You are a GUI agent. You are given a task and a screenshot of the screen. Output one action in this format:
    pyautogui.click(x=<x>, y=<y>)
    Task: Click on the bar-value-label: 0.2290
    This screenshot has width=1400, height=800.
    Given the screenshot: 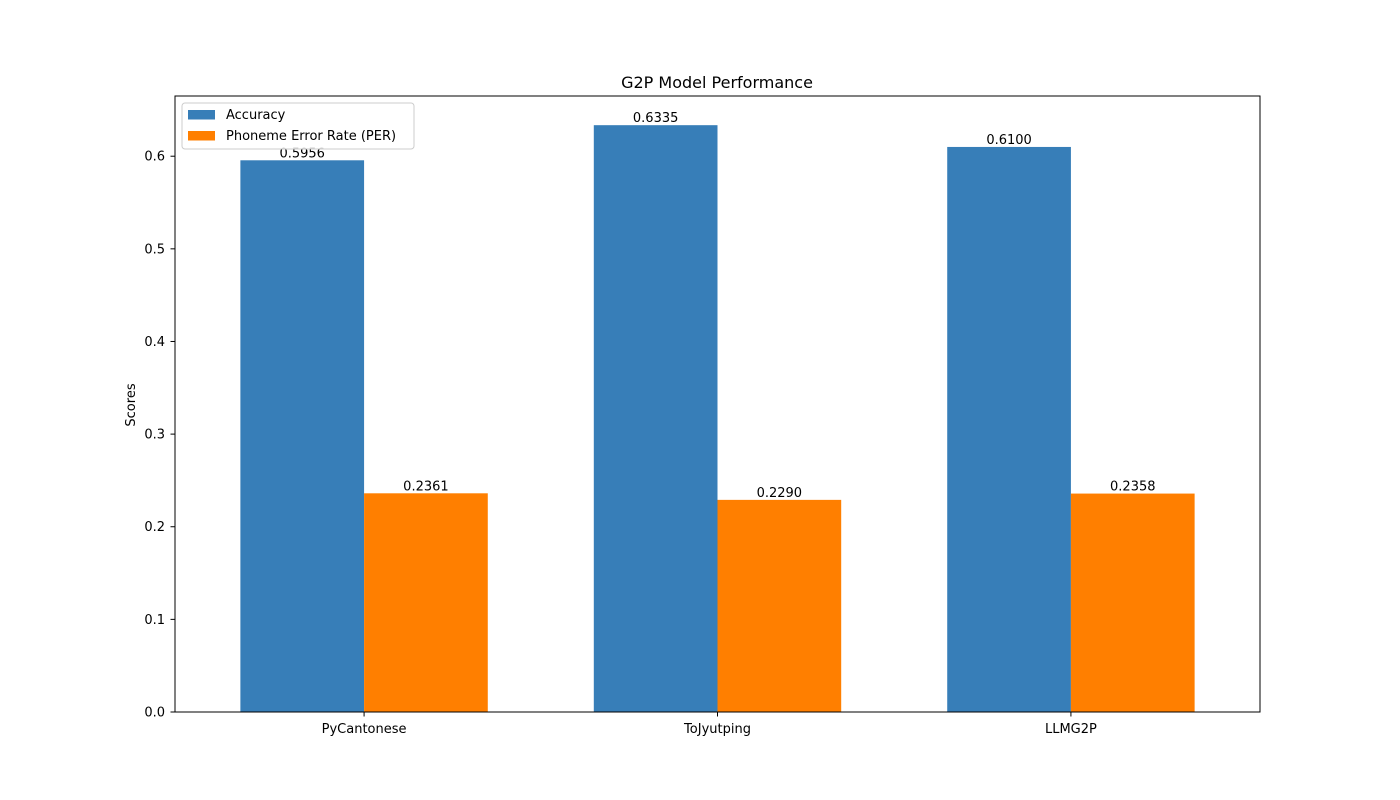 What is the action you would take?
    pyautogui.click(x=780, y=493)
    